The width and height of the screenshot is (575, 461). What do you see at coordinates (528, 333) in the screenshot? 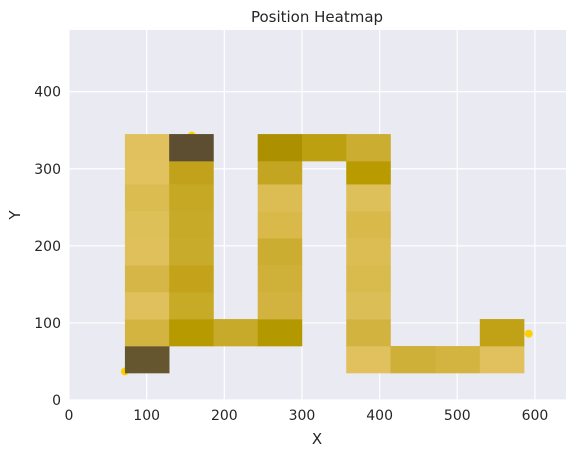
I see `scatter-point` at bounding box center [528, 333].